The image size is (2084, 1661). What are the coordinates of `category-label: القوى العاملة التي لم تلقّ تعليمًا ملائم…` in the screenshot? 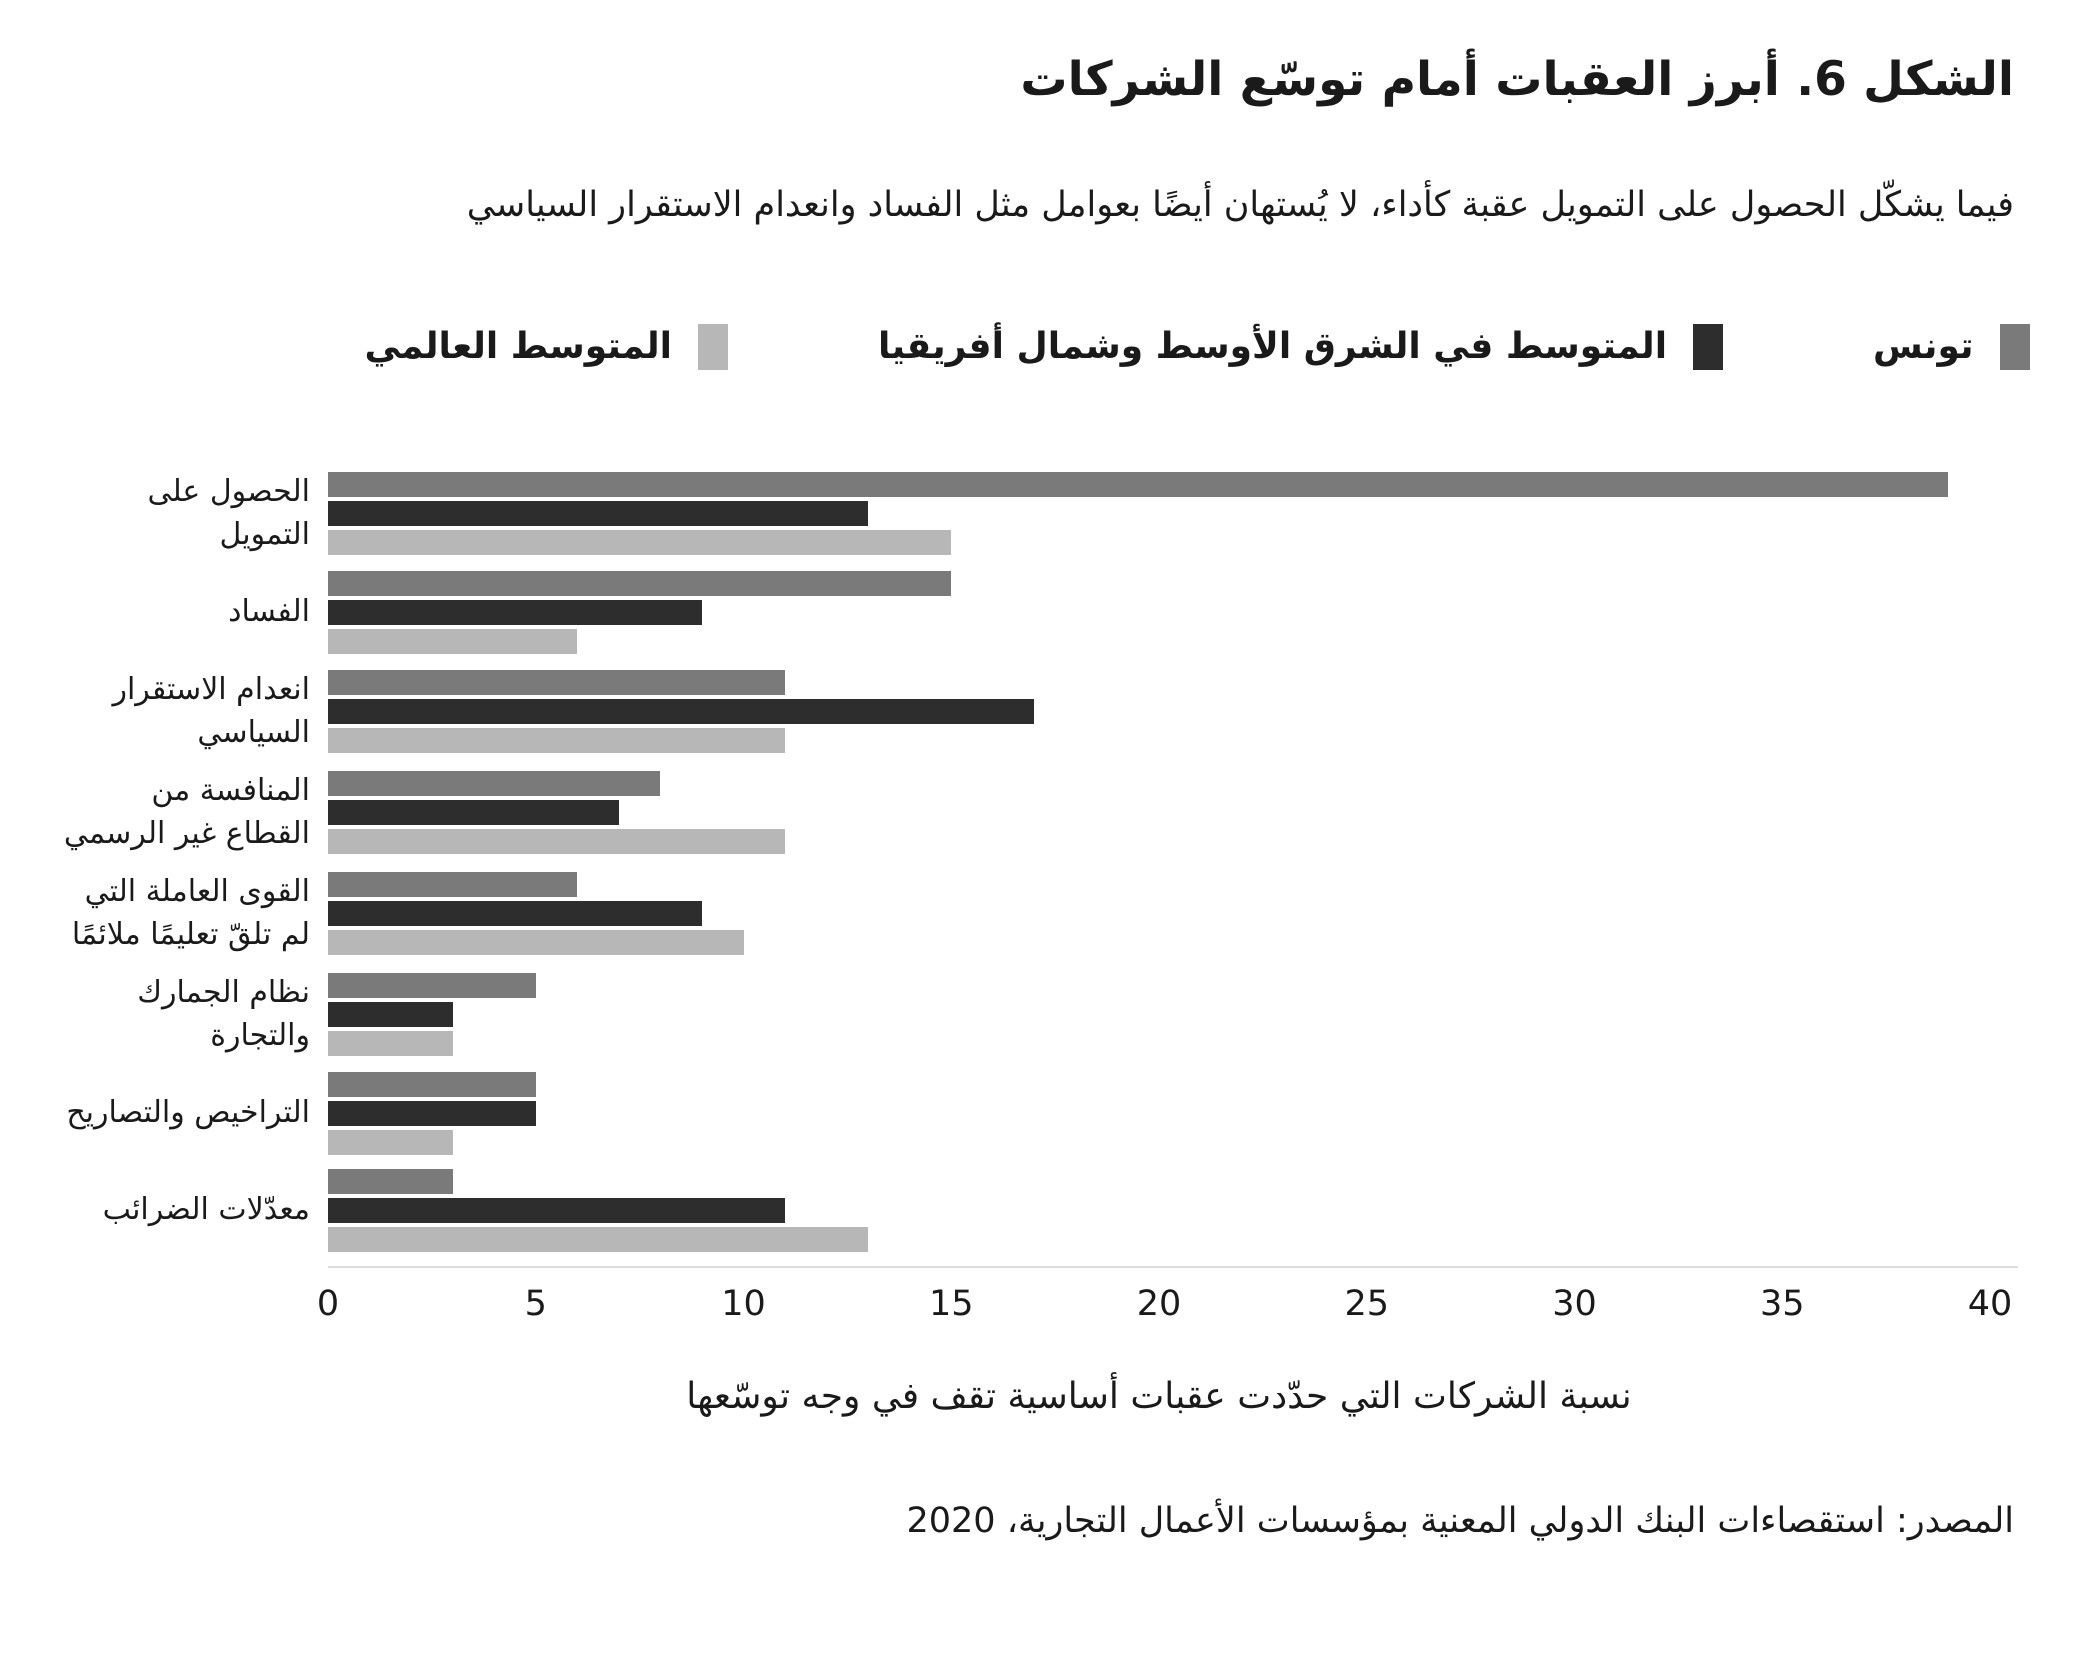 It's located at (190, 913).